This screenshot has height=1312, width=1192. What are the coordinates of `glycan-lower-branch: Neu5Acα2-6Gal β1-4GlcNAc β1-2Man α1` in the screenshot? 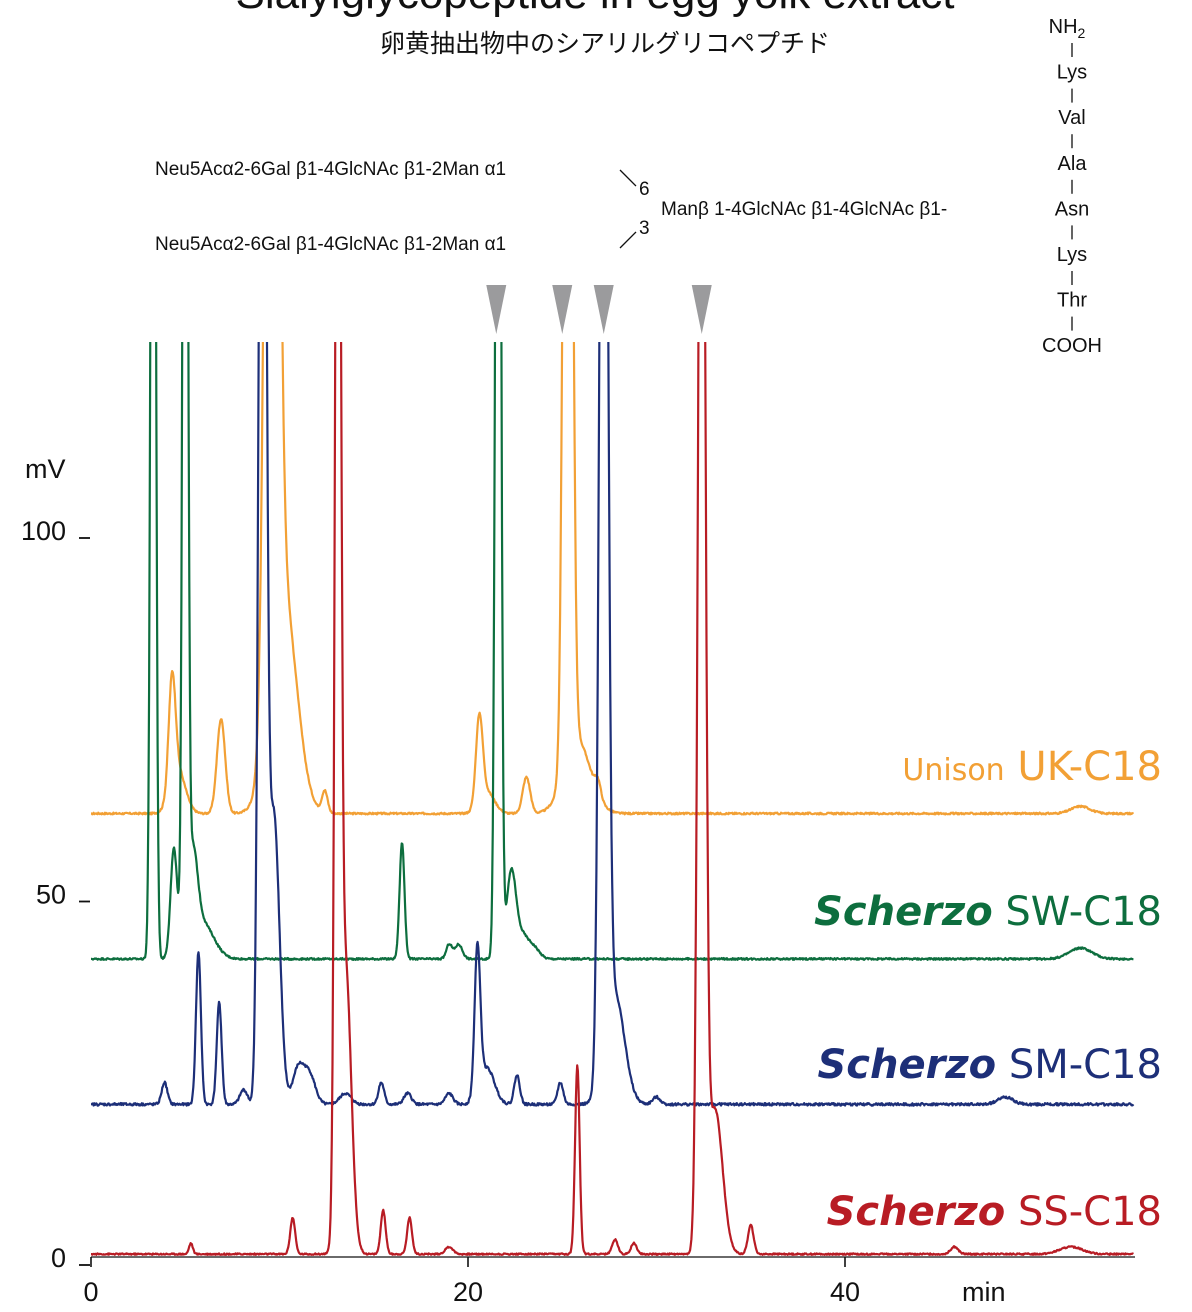 It's located at (330, 244).